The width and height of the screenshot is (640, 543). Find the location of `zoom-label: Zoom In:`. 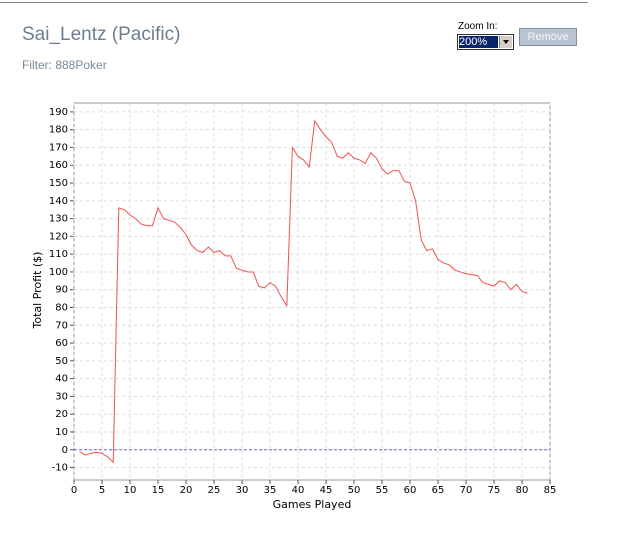

zoom-label: Zoom In: is located at coordinates (478, 26).